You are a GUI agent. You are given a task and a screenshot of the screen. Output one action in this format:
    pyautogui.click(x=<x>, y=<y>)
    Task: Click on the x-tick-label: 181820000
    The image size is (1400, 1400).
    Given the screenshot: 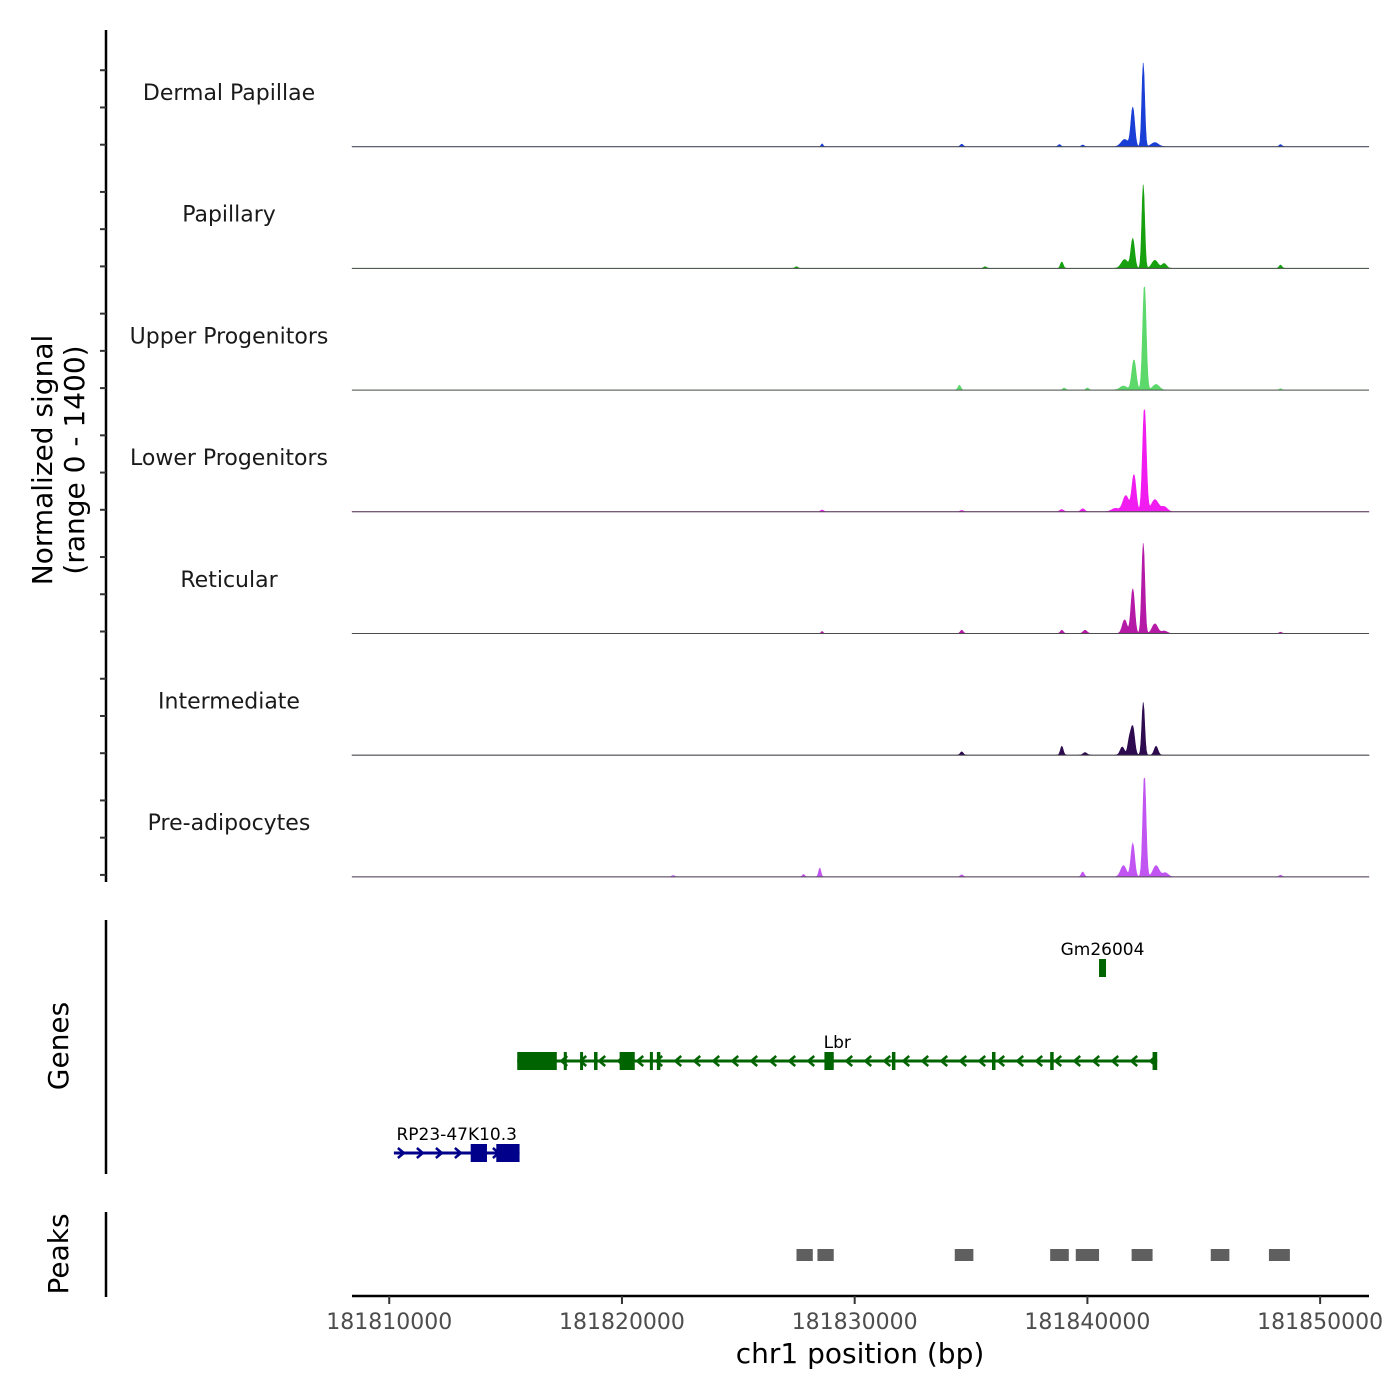 What is the action you would take?
    pyautogui.click(x=622, y=1322)
    